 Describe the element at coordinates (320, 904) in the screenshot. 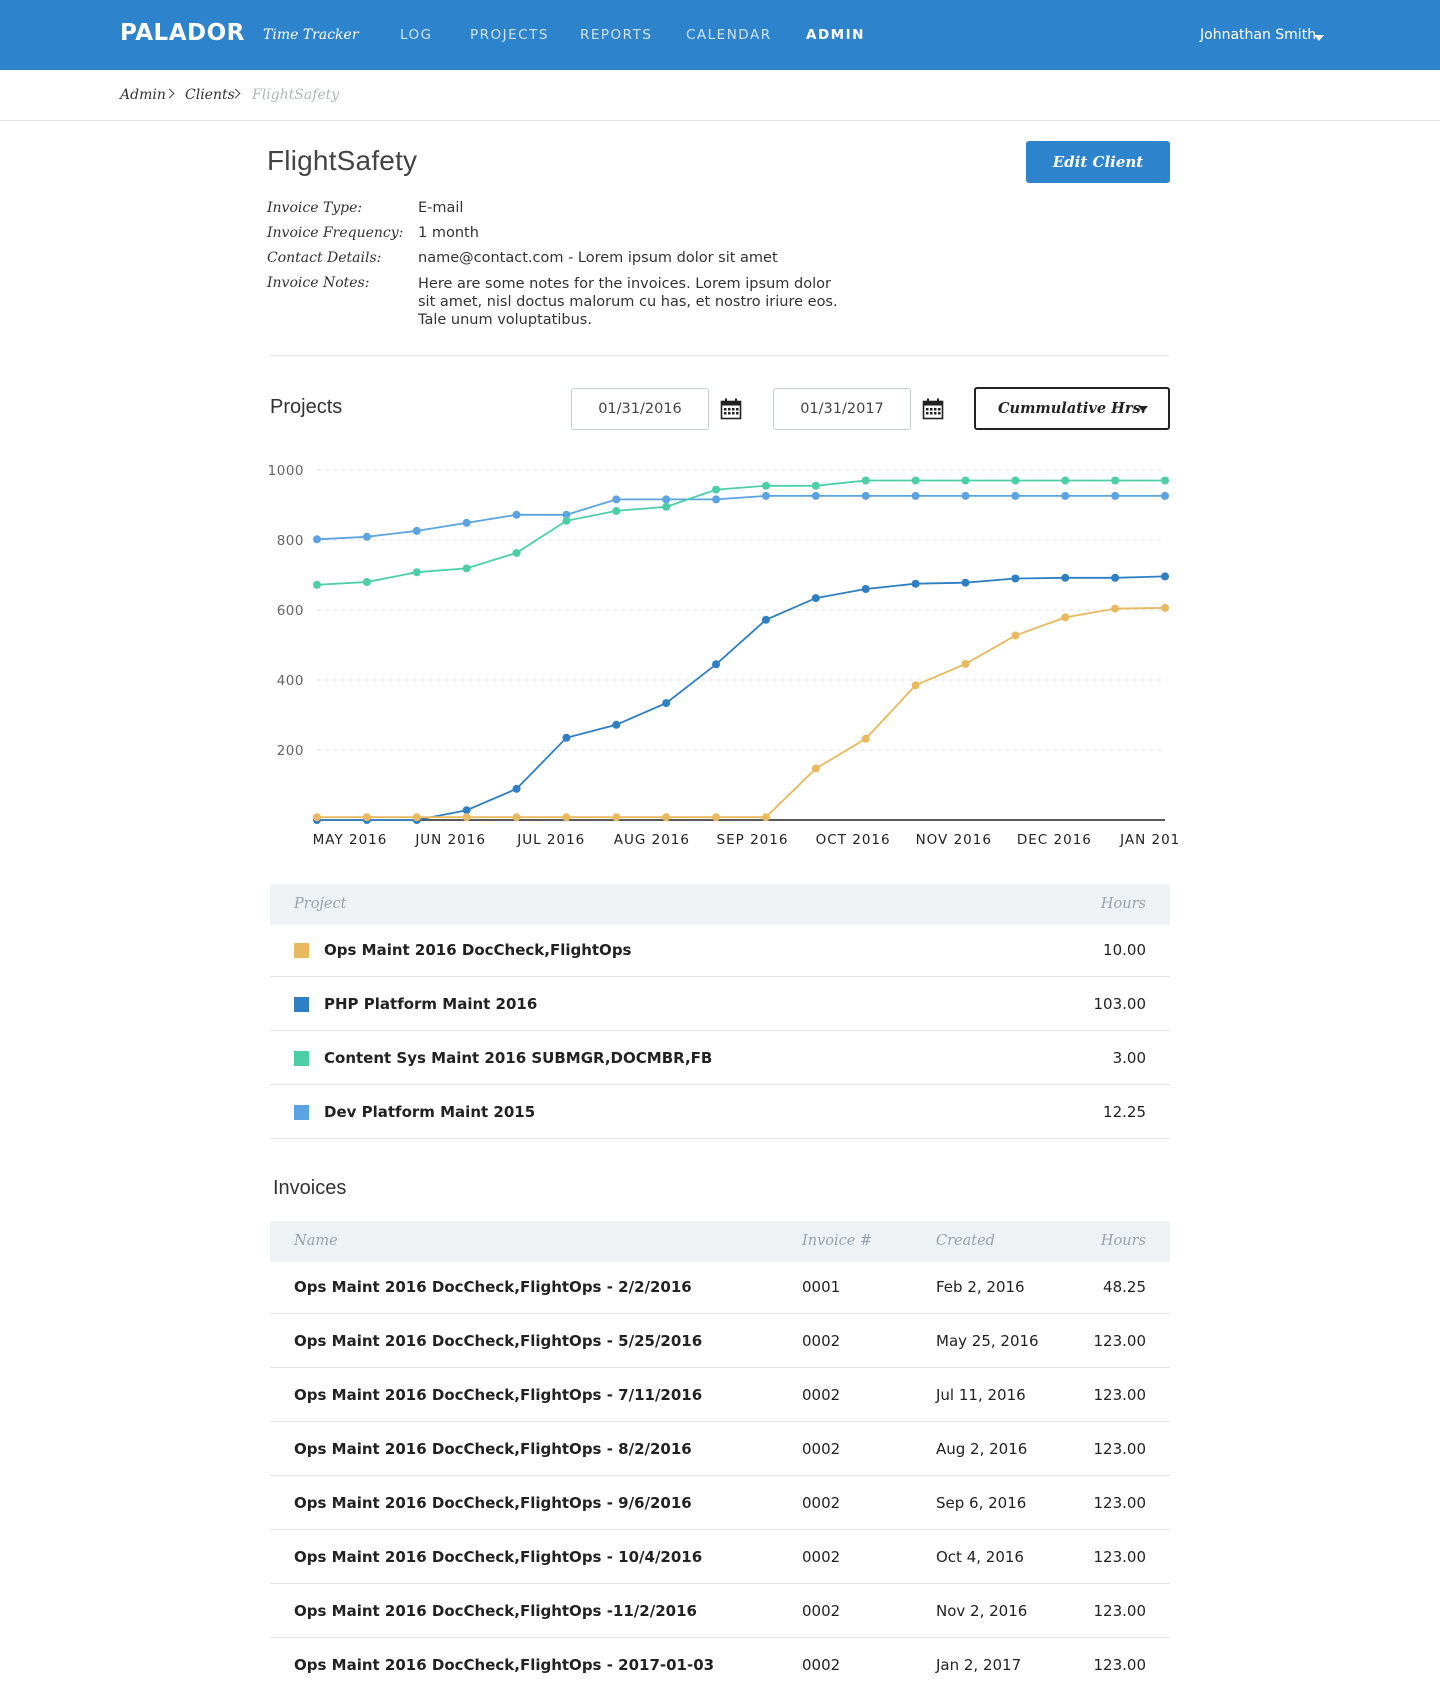

I see `column-header-project: Project` at that location.